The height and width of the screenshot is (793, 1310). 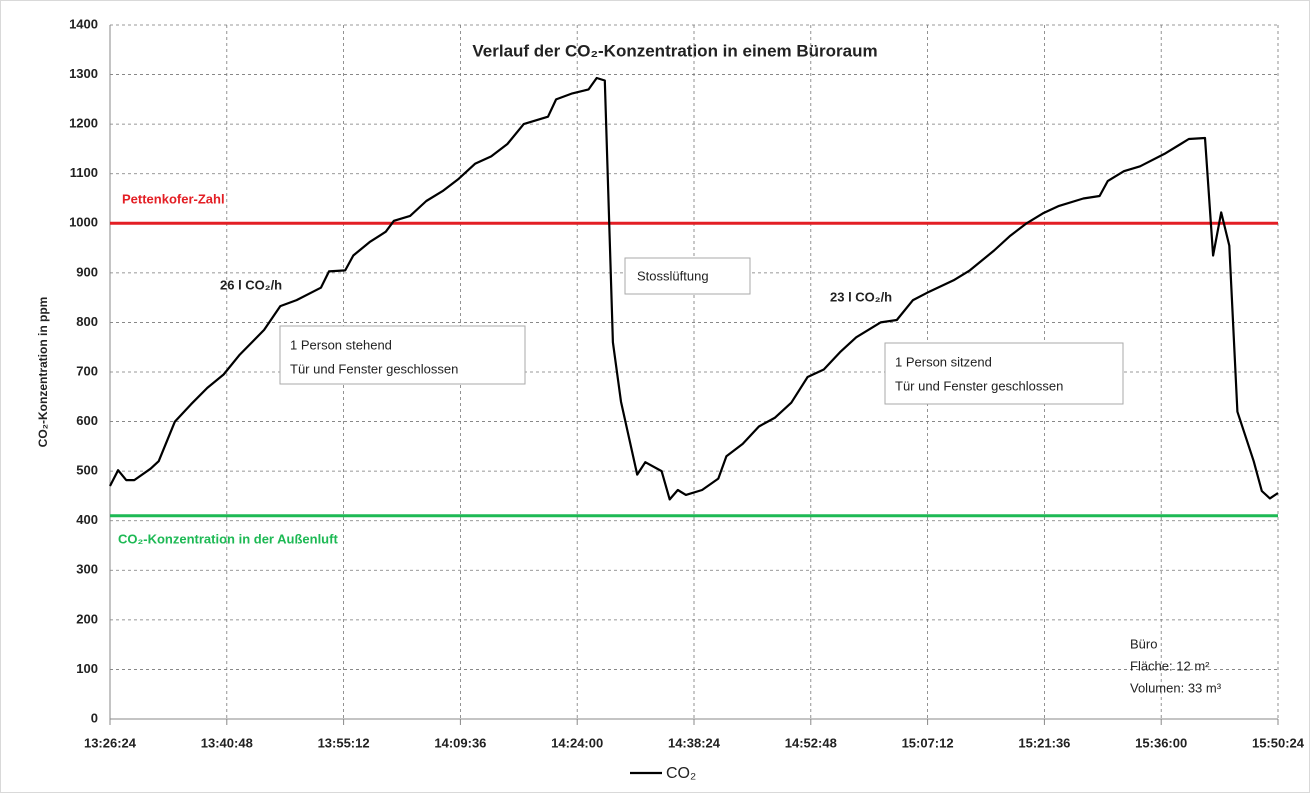 What do you see at coordinates (43, 372) in the screenshot?
I see `y-axis-label: CO₂-Konzentration in ppm` at bounding box center [43, 372].